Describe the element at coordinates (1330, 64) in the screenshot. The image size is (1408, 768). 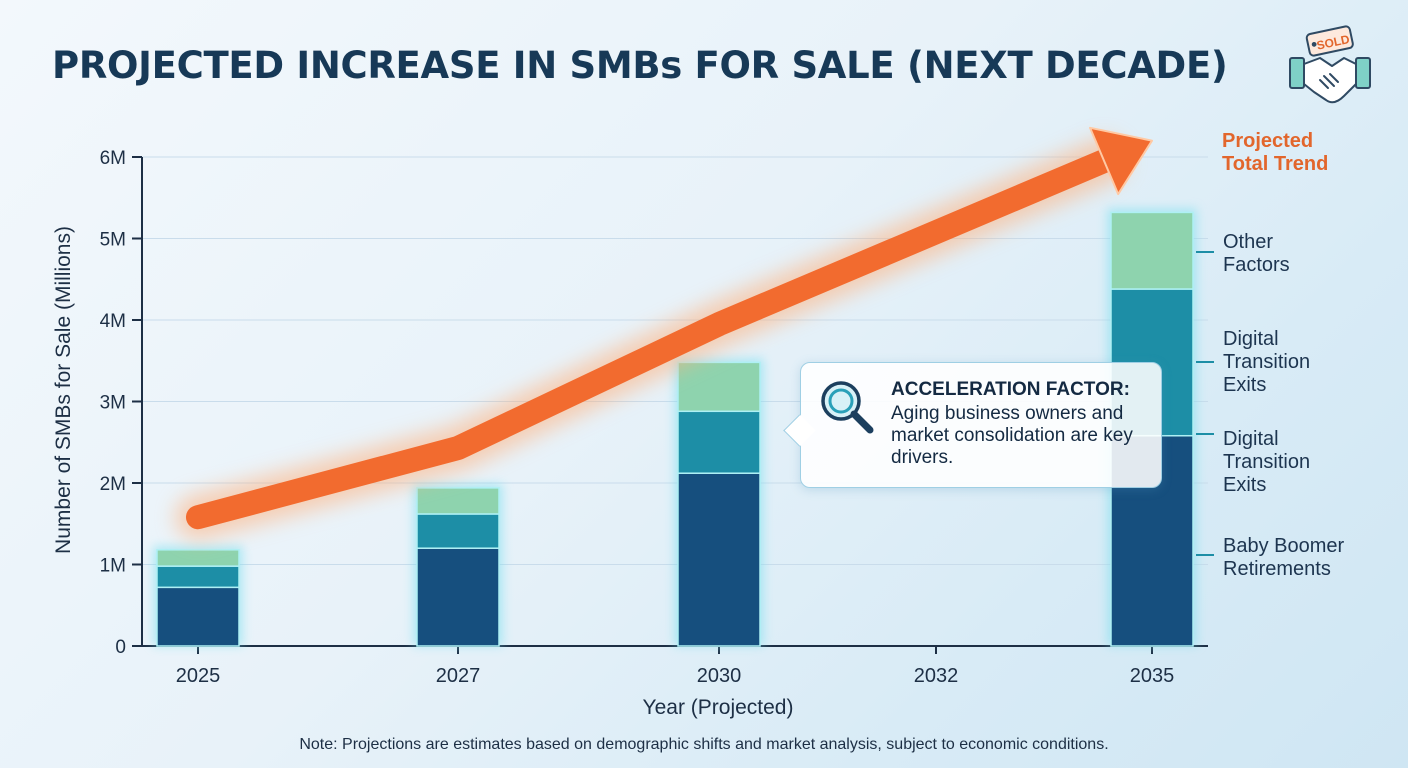
I see `handshake-sold-tag-icon: SOLD` at that location.